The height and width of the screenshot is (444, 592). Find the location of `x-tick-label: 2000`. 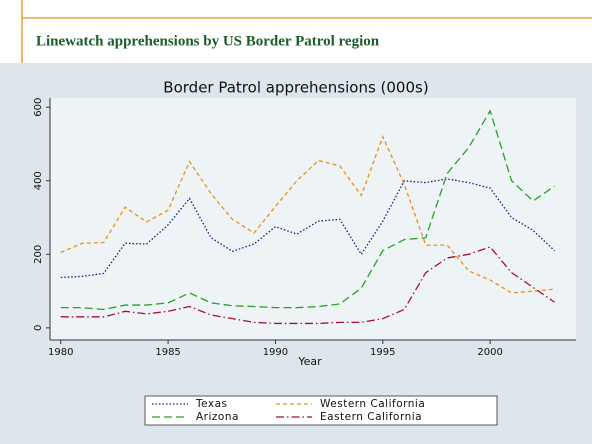

x-tick-label: 2000 is located at coordinates (489, 352).